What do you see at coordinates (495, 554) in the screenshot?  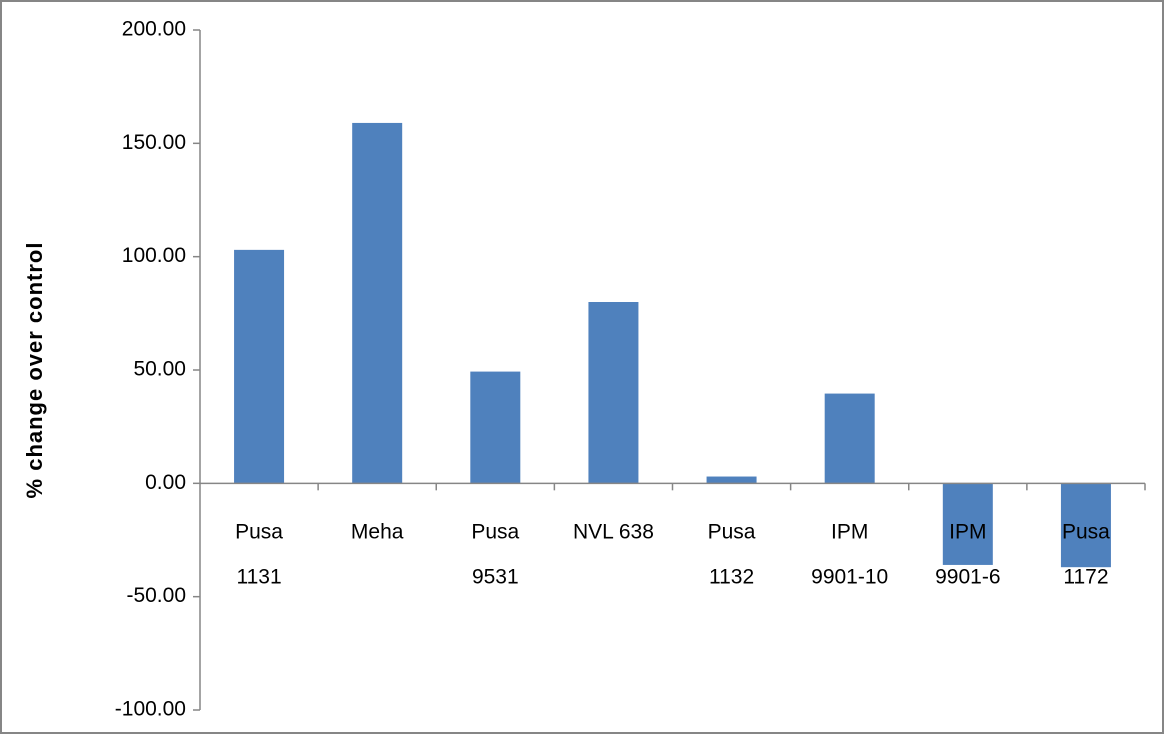 I see `x-tick-label: Pusa 9531` at bounding box center [495, 554].